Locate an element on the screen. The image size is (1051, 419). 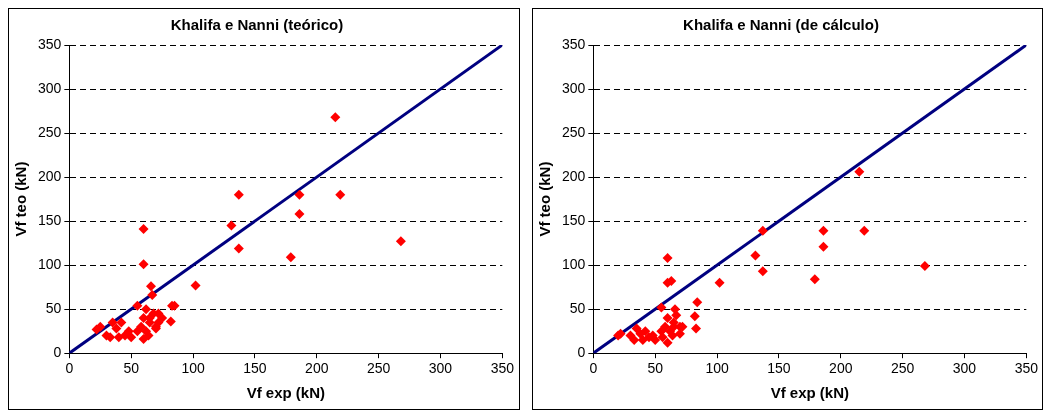
chart-title: Khalifa e Nanni (de cálculo) is located at coordinates (780, 25).